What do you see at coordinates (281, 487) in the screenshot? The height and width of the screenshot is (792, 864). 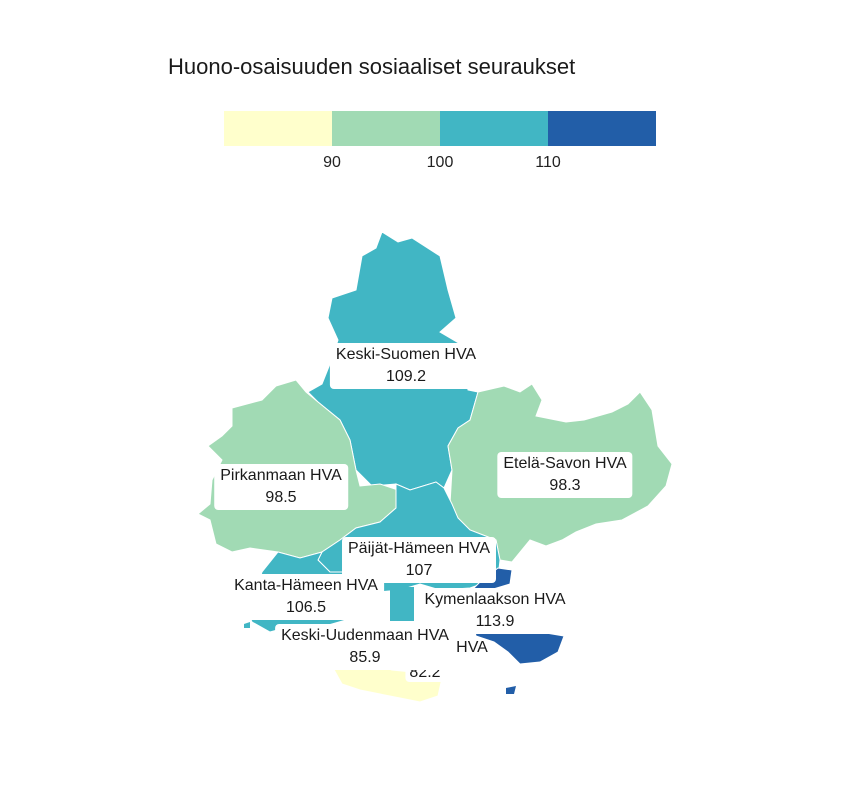 I see `label-pirkanmaa: Pirkanmaan HVA 98.5` at bounding box center [281, 487].